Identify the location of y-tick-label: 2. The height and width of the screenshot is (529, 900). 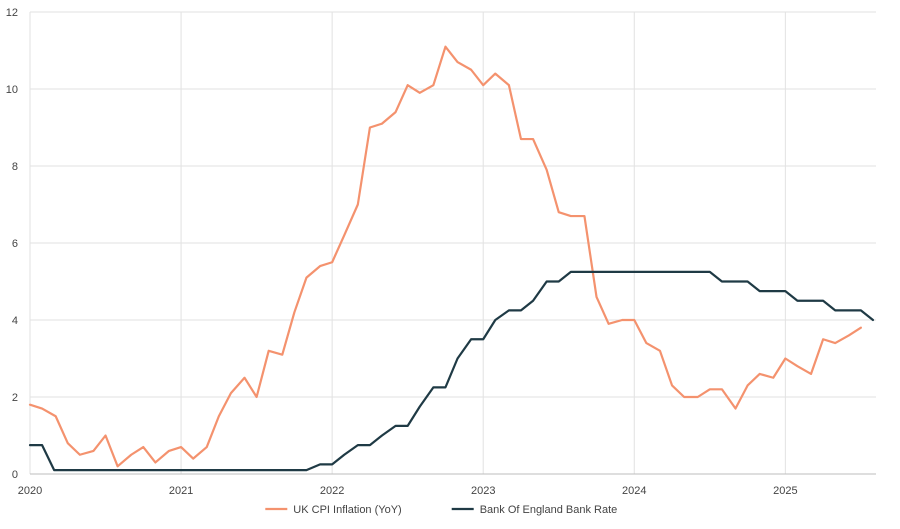
(15, 398).